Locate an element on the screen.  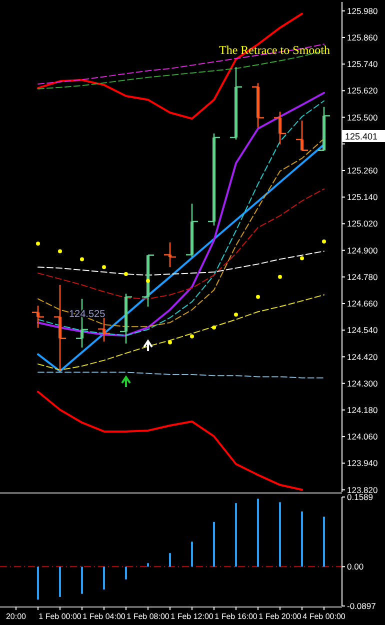
y-tick-label: 125.740 is located at coordinates (362, 64).